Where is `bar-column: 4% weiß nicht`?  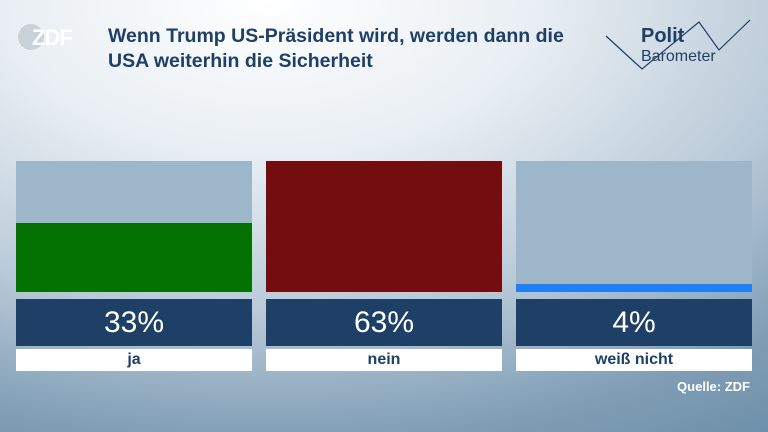
bar-column: 4% weiß nicht is located at coordinates (634, 266).